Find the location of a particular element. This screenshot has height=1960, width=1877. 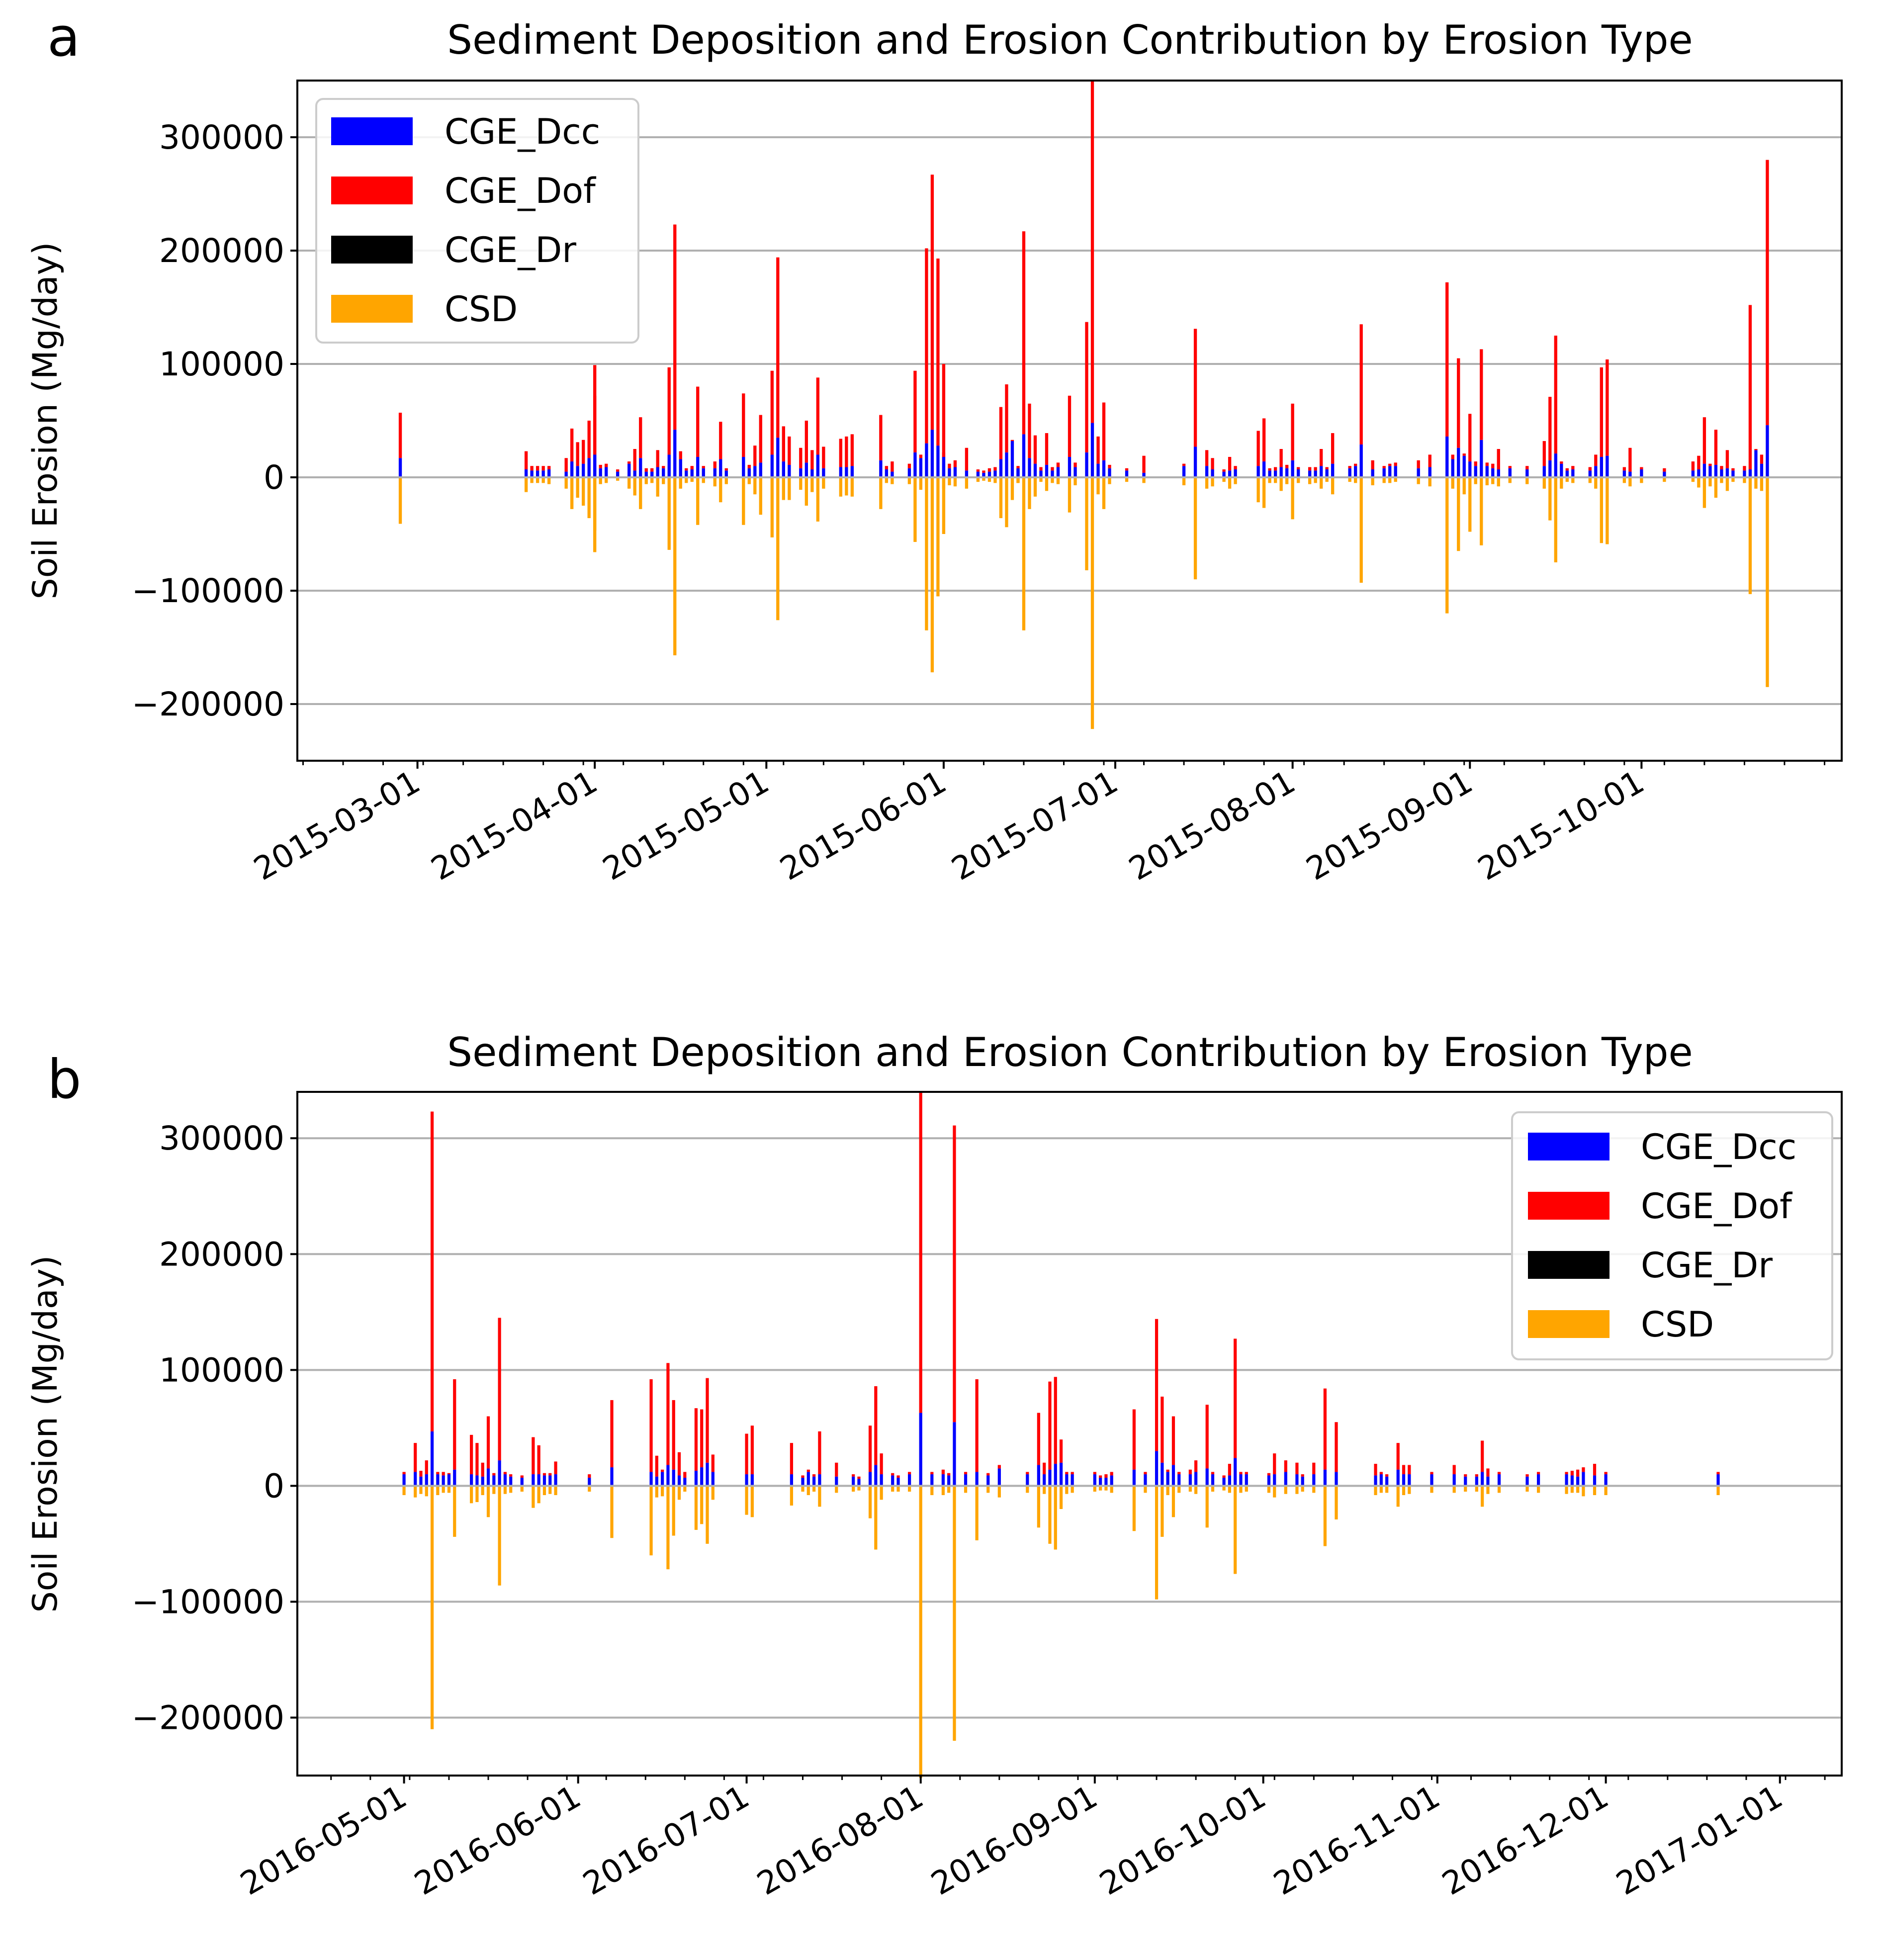

legend-swatch-cge-dof-a is located at coordinates (372, 190).